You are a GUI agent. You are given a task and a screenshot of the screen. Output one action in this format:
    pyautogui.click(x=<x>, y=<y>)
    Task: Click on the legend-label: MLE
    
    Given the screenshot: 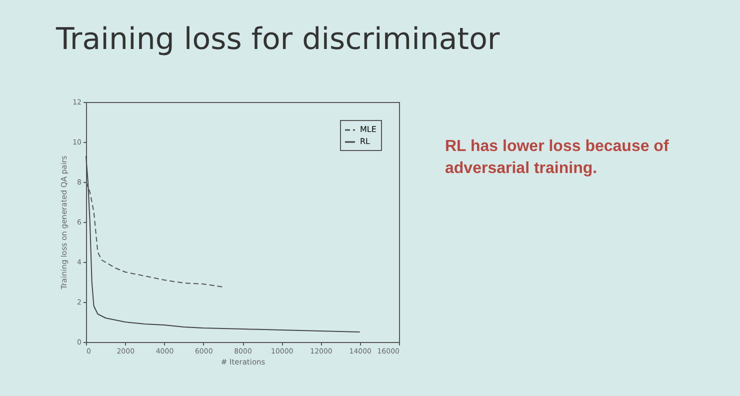 What is the action you would take?
    pyautogui.click(x=368, y=129)
    